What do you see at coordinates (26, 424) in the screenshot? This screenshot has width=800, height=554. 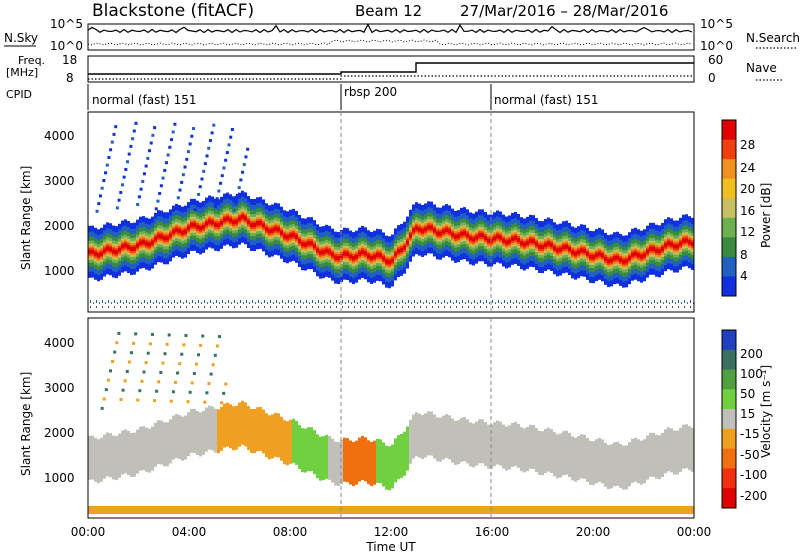 I see `vel-y-label: Slant Range [km]` at bounding box center [26, 424].